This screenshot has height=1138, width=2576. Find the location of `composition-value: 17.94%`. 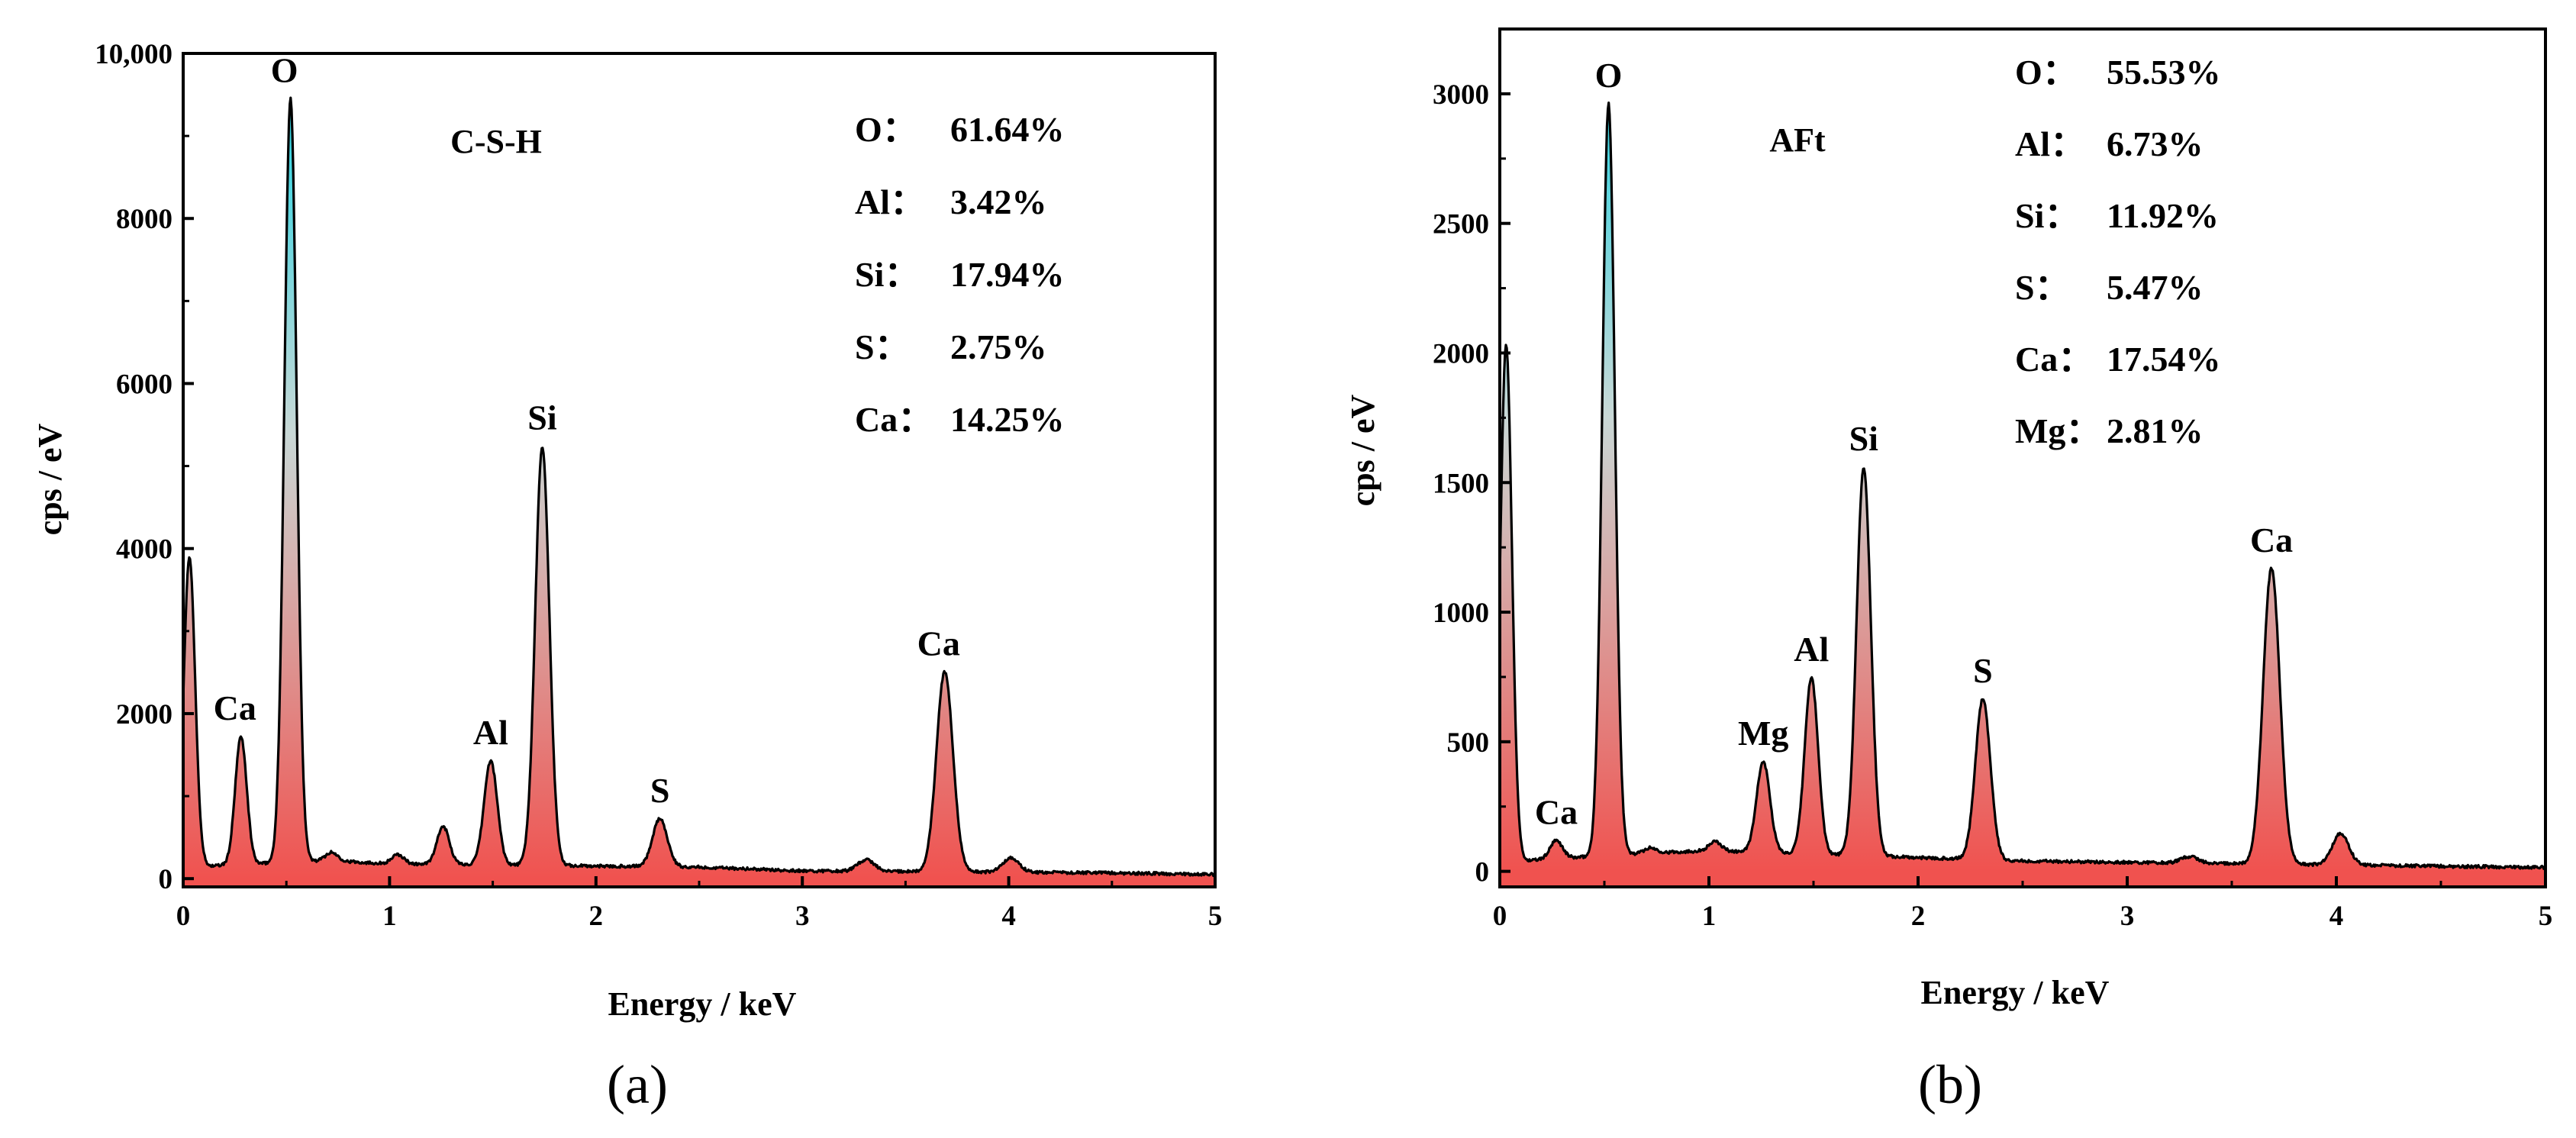

composition-value: 17.94% is located at coordinates (1008, 274).